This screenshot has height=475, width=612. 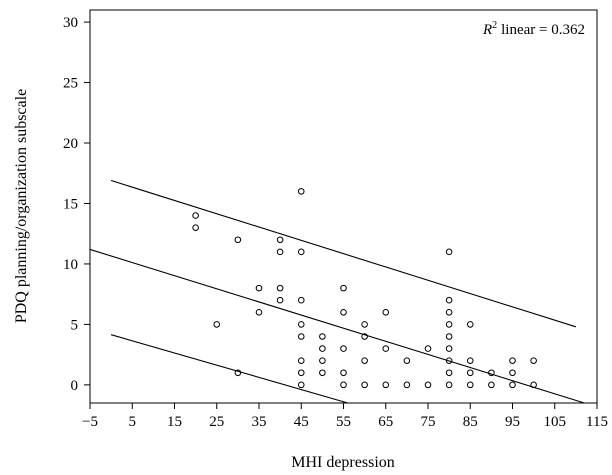 I want to click on y-tick-label: 25, so click(x=70, y=84).